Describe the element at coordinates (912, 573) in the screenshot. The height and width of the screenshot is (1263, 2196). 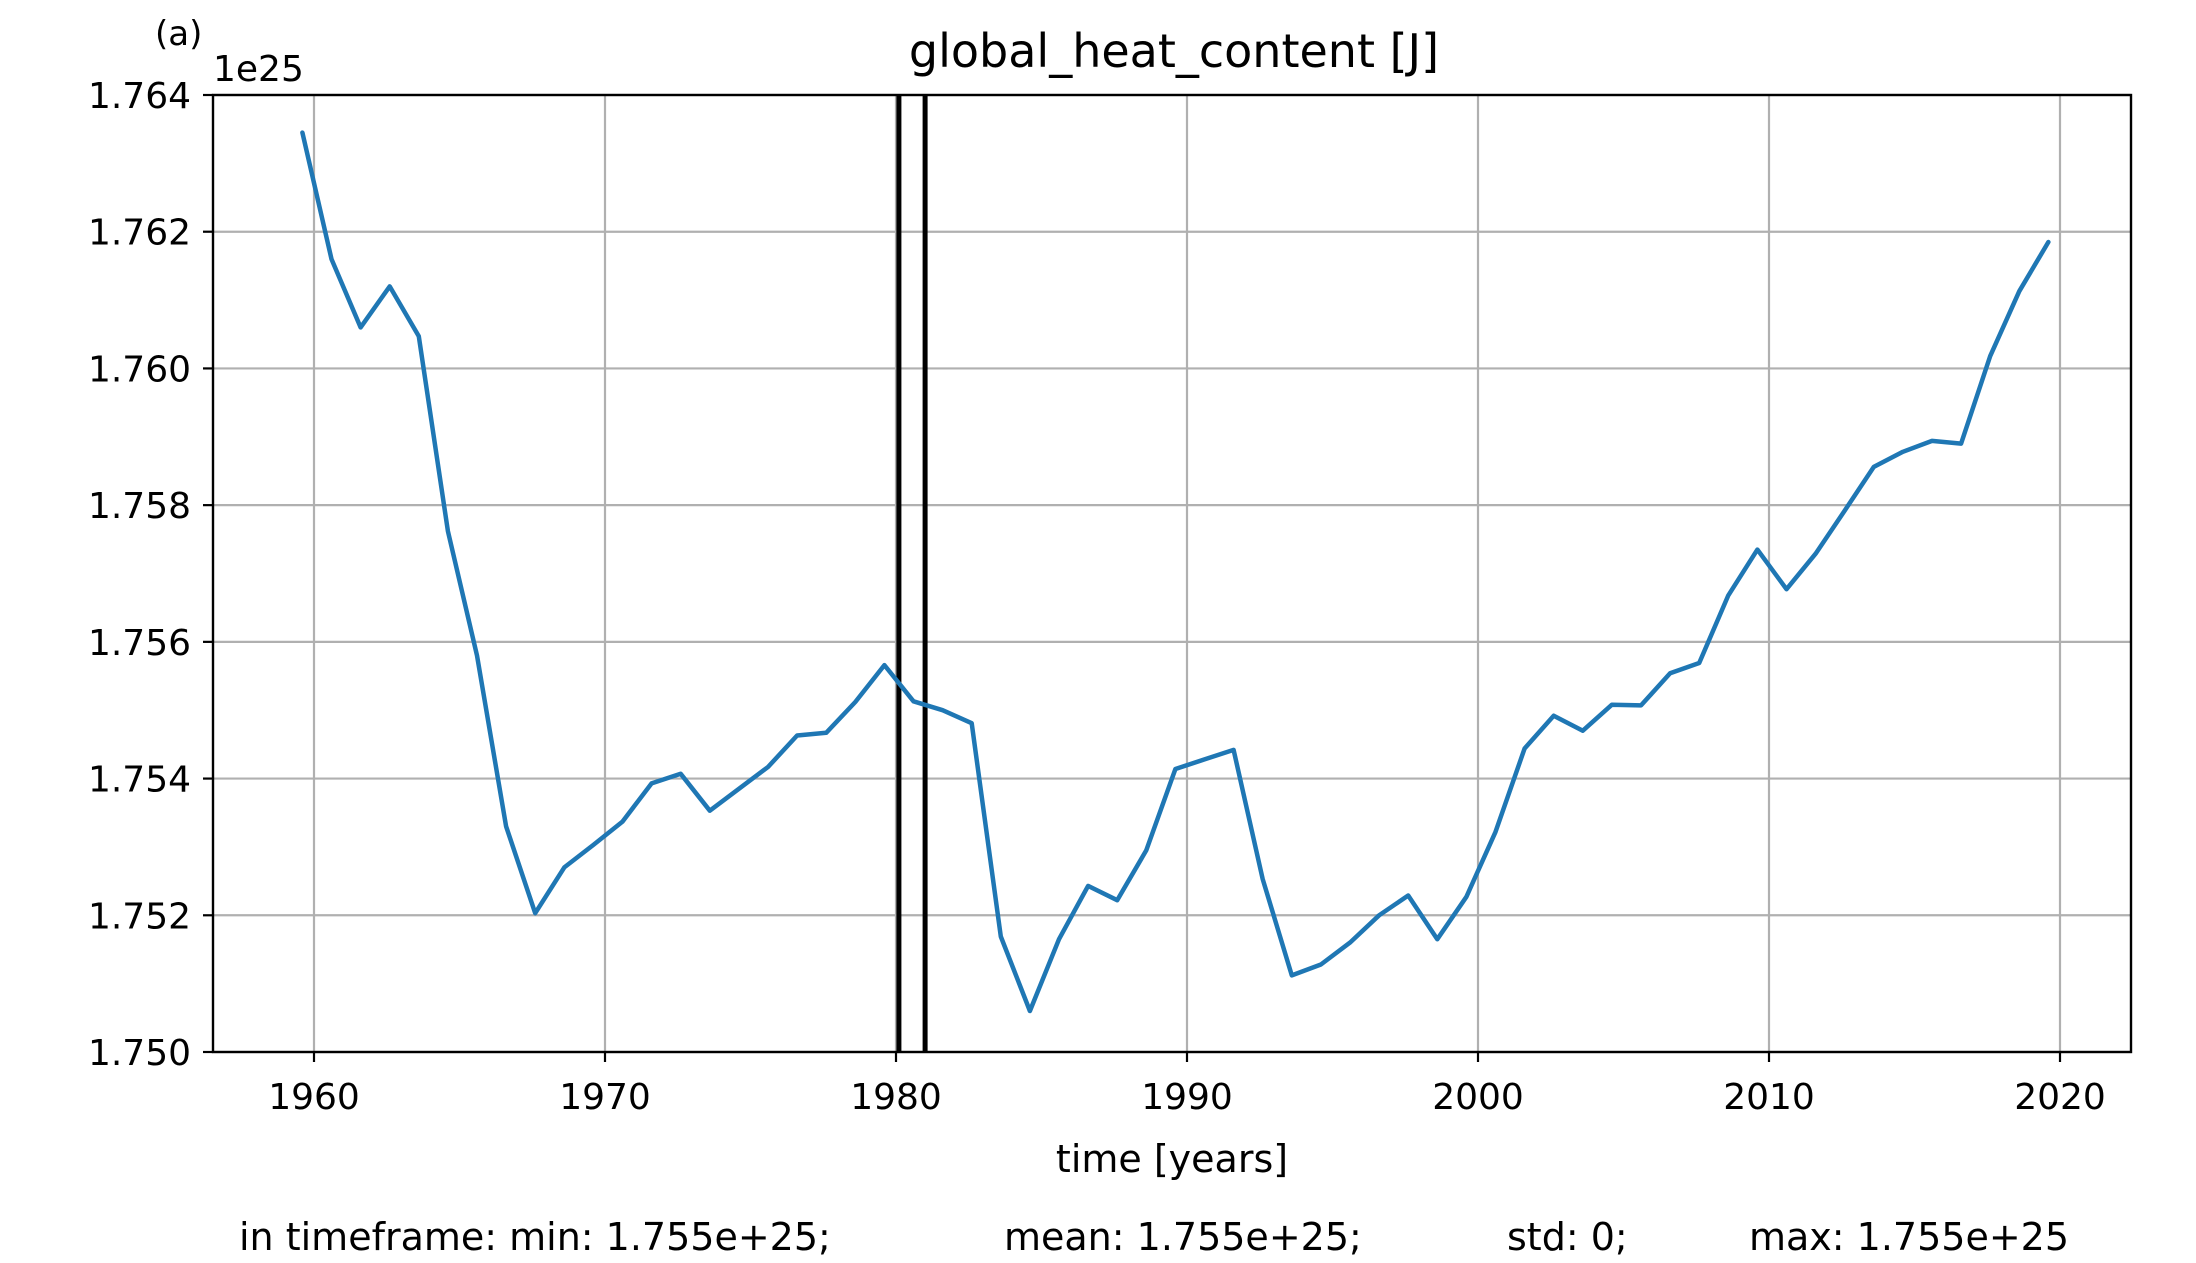
I see `vertical-markers` at that location.